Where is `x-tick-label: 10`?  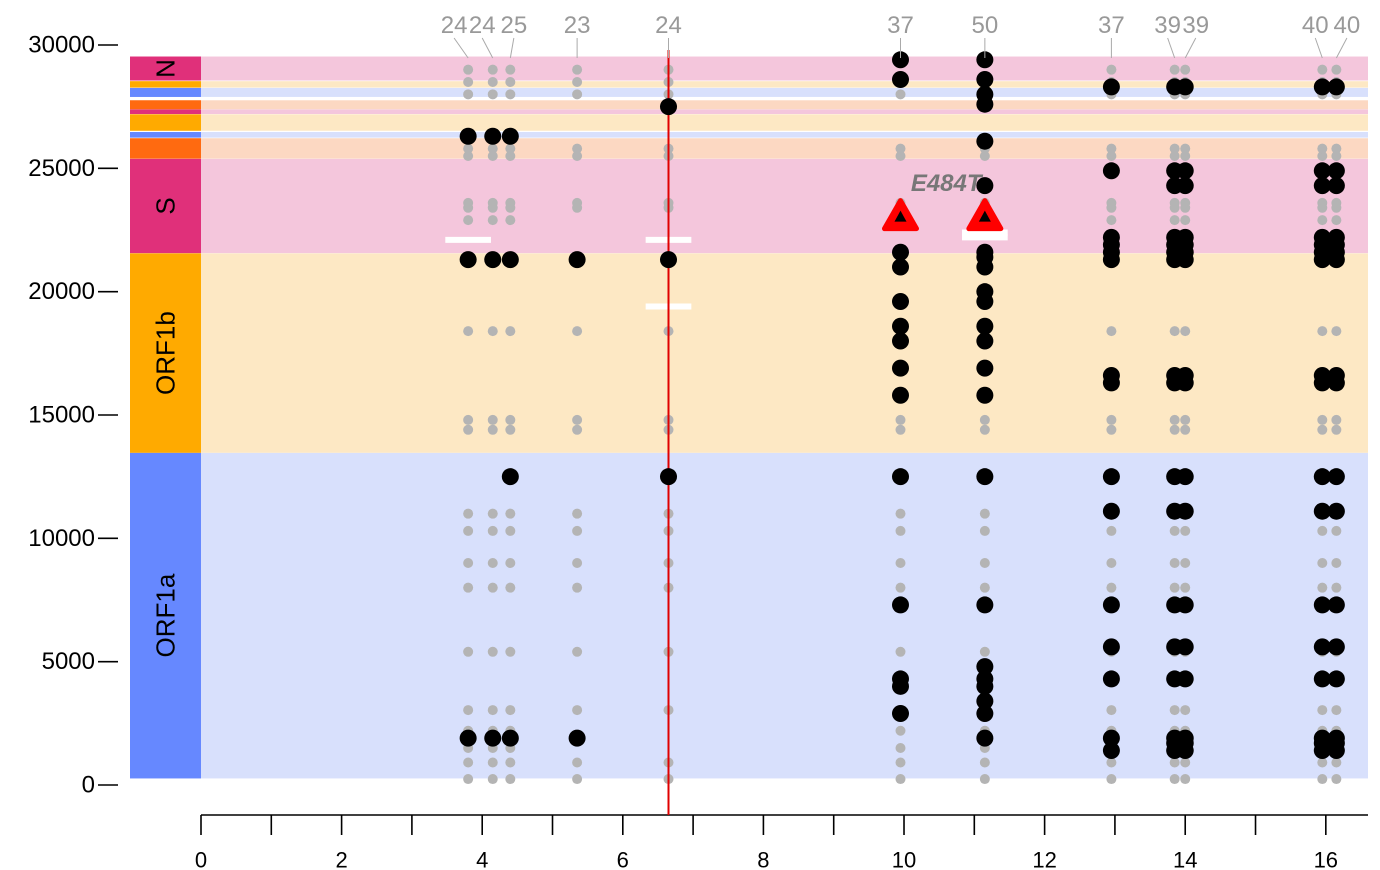
x-tick-label: 10 is located at coordinates (904, 859).